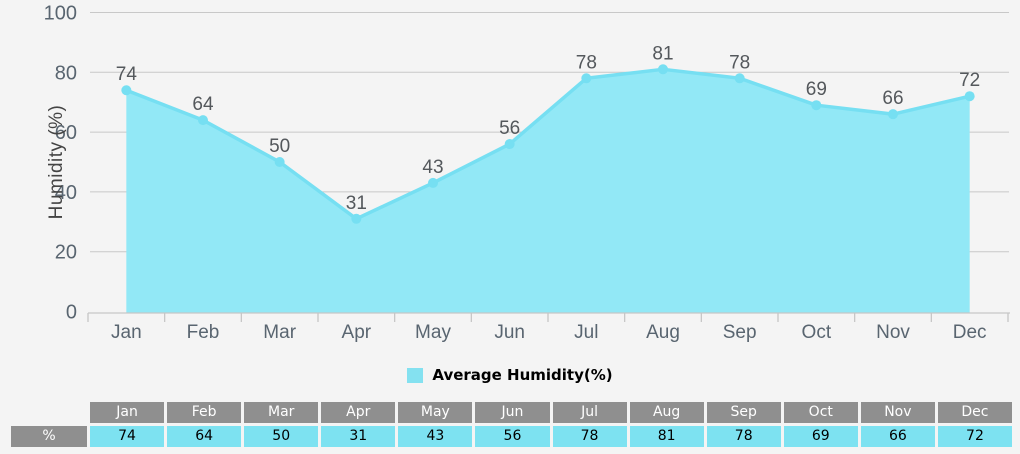 Image resolution: width=1020 pixels, height=454 pixels. Describe the element at coordinates (662, 53) in the screenshot. I see `data-point-label: 81` at that location.